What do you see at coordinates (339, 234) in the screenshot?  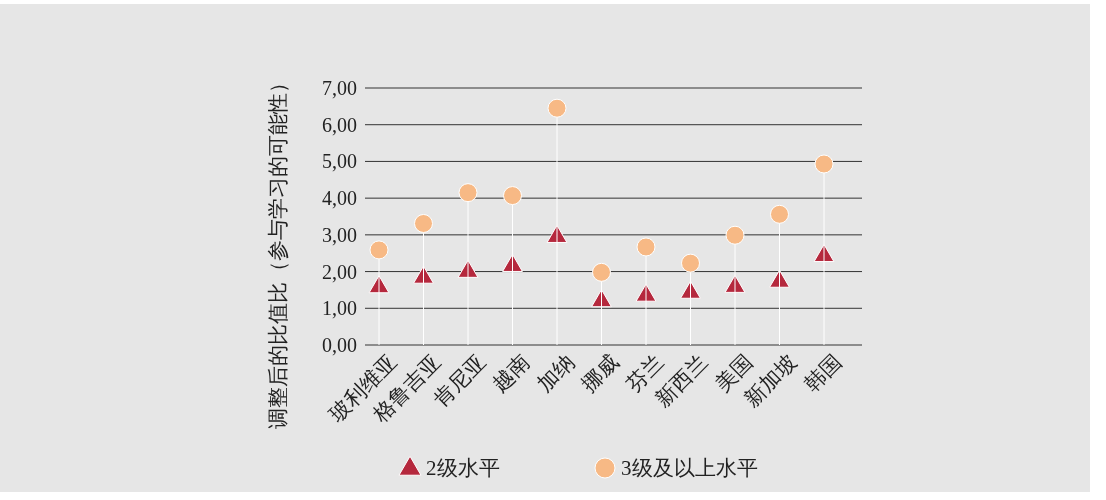 I see `y-tick-label: 3,00` at bounding box center [339, 234].